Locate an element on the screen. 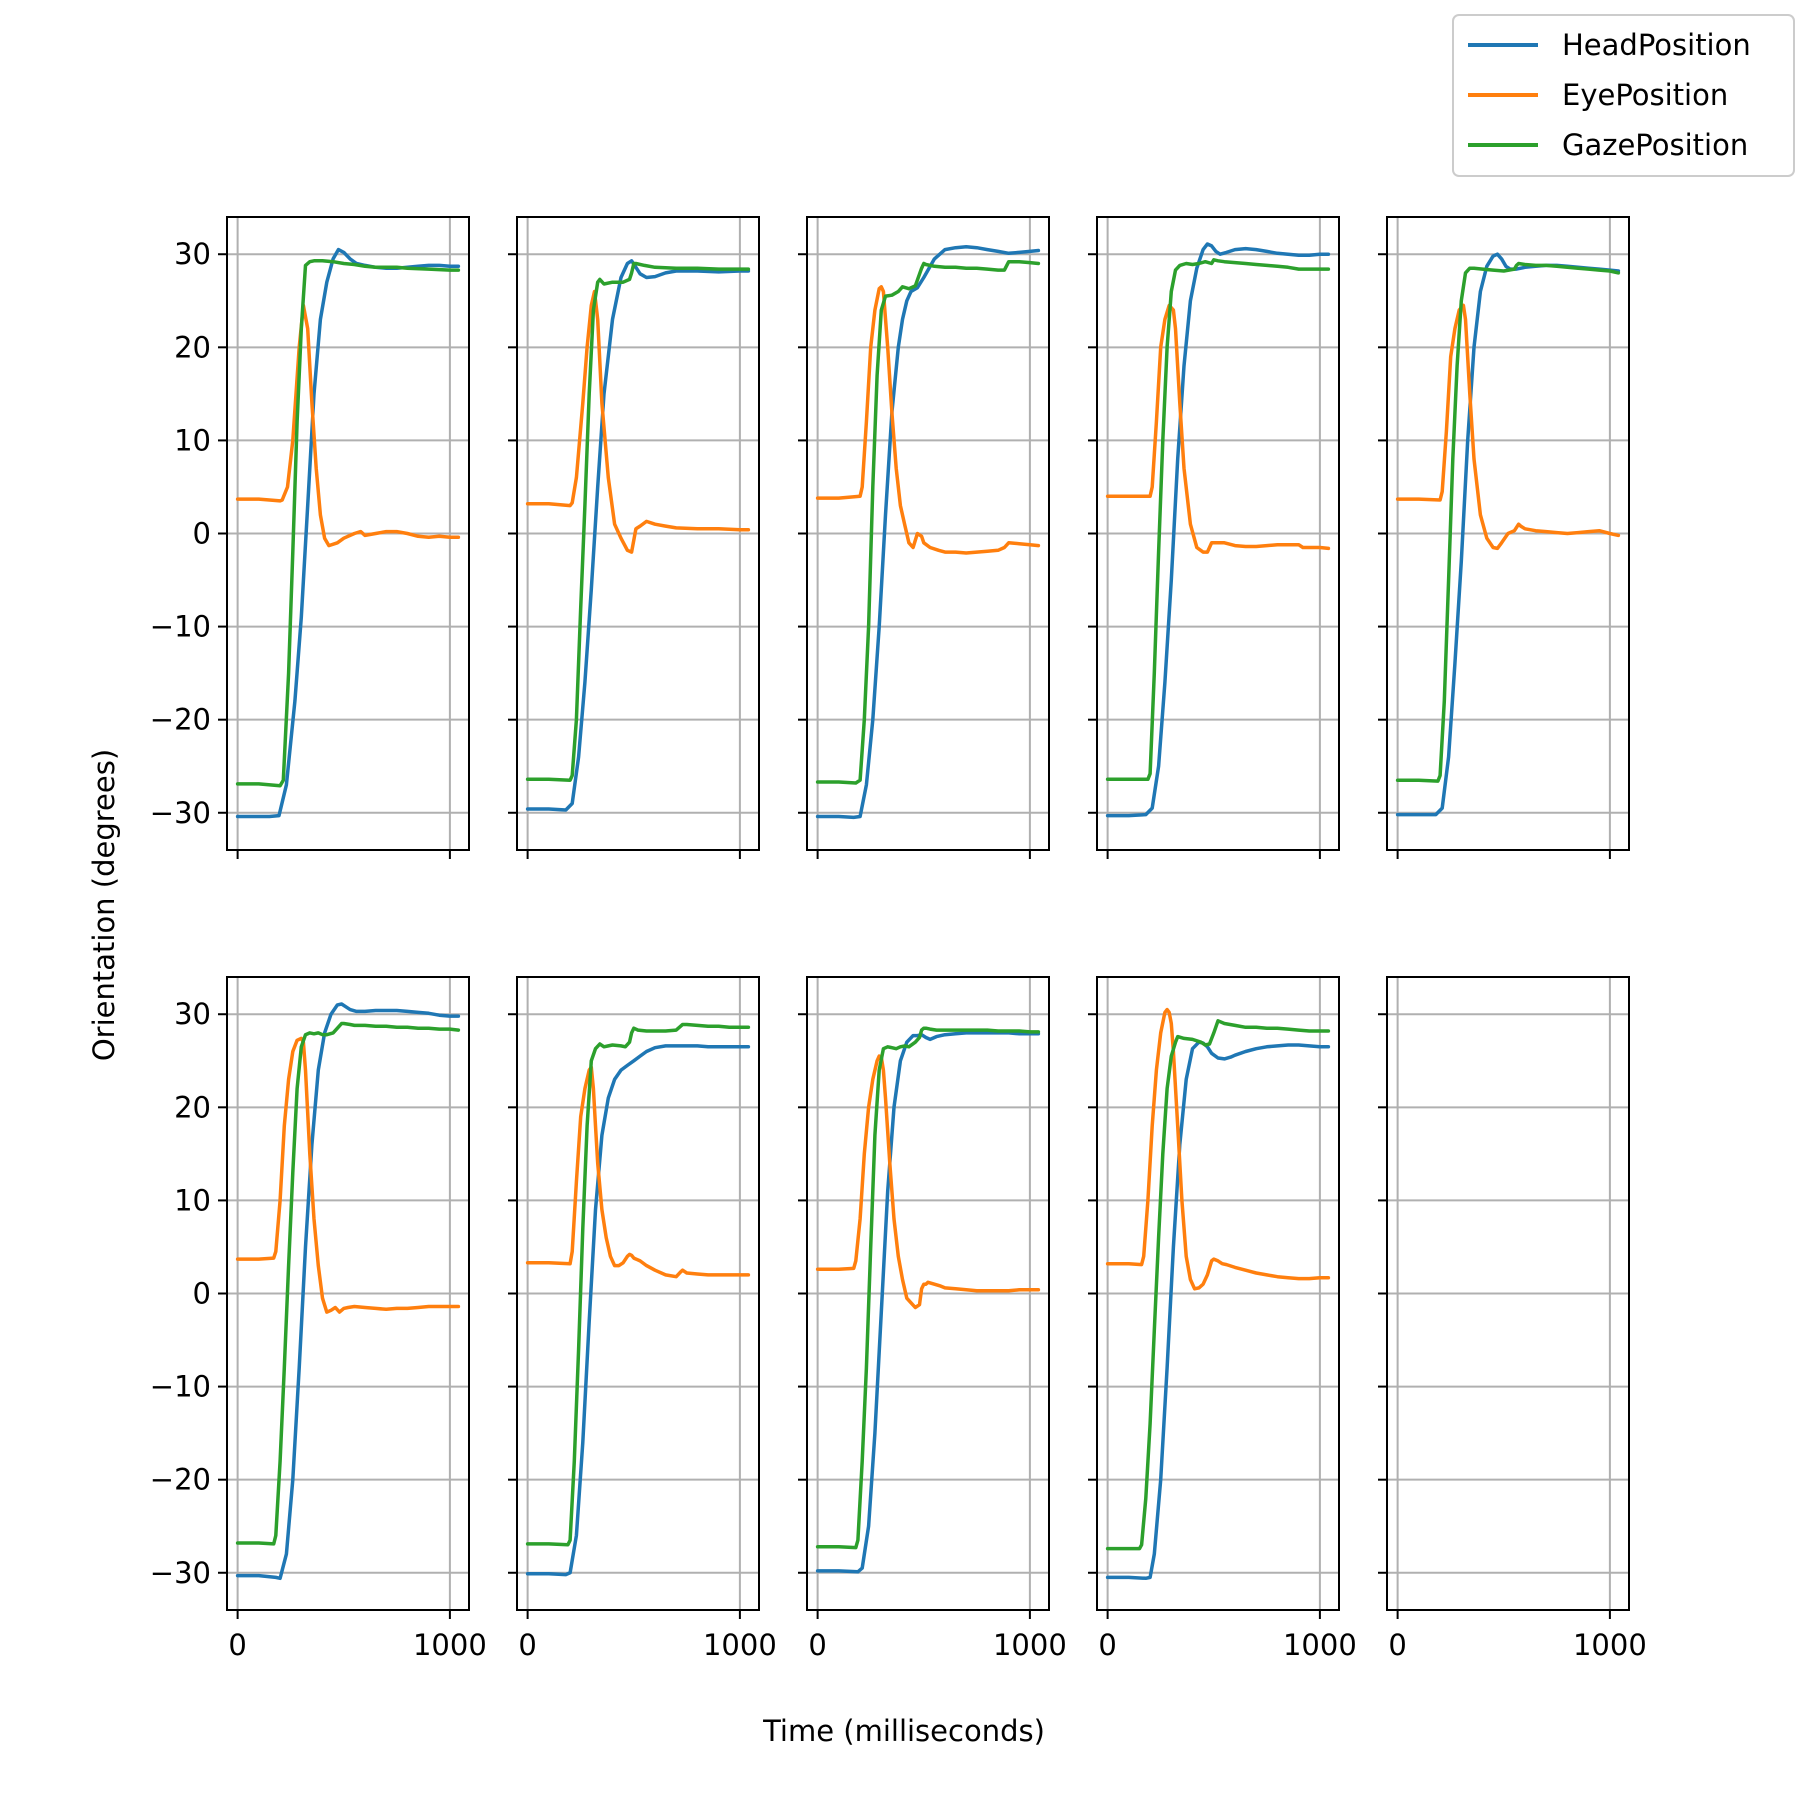 This screenshot has width=1800, height=1800. panel-r0-c4 is located at coordinates (1504, 537).